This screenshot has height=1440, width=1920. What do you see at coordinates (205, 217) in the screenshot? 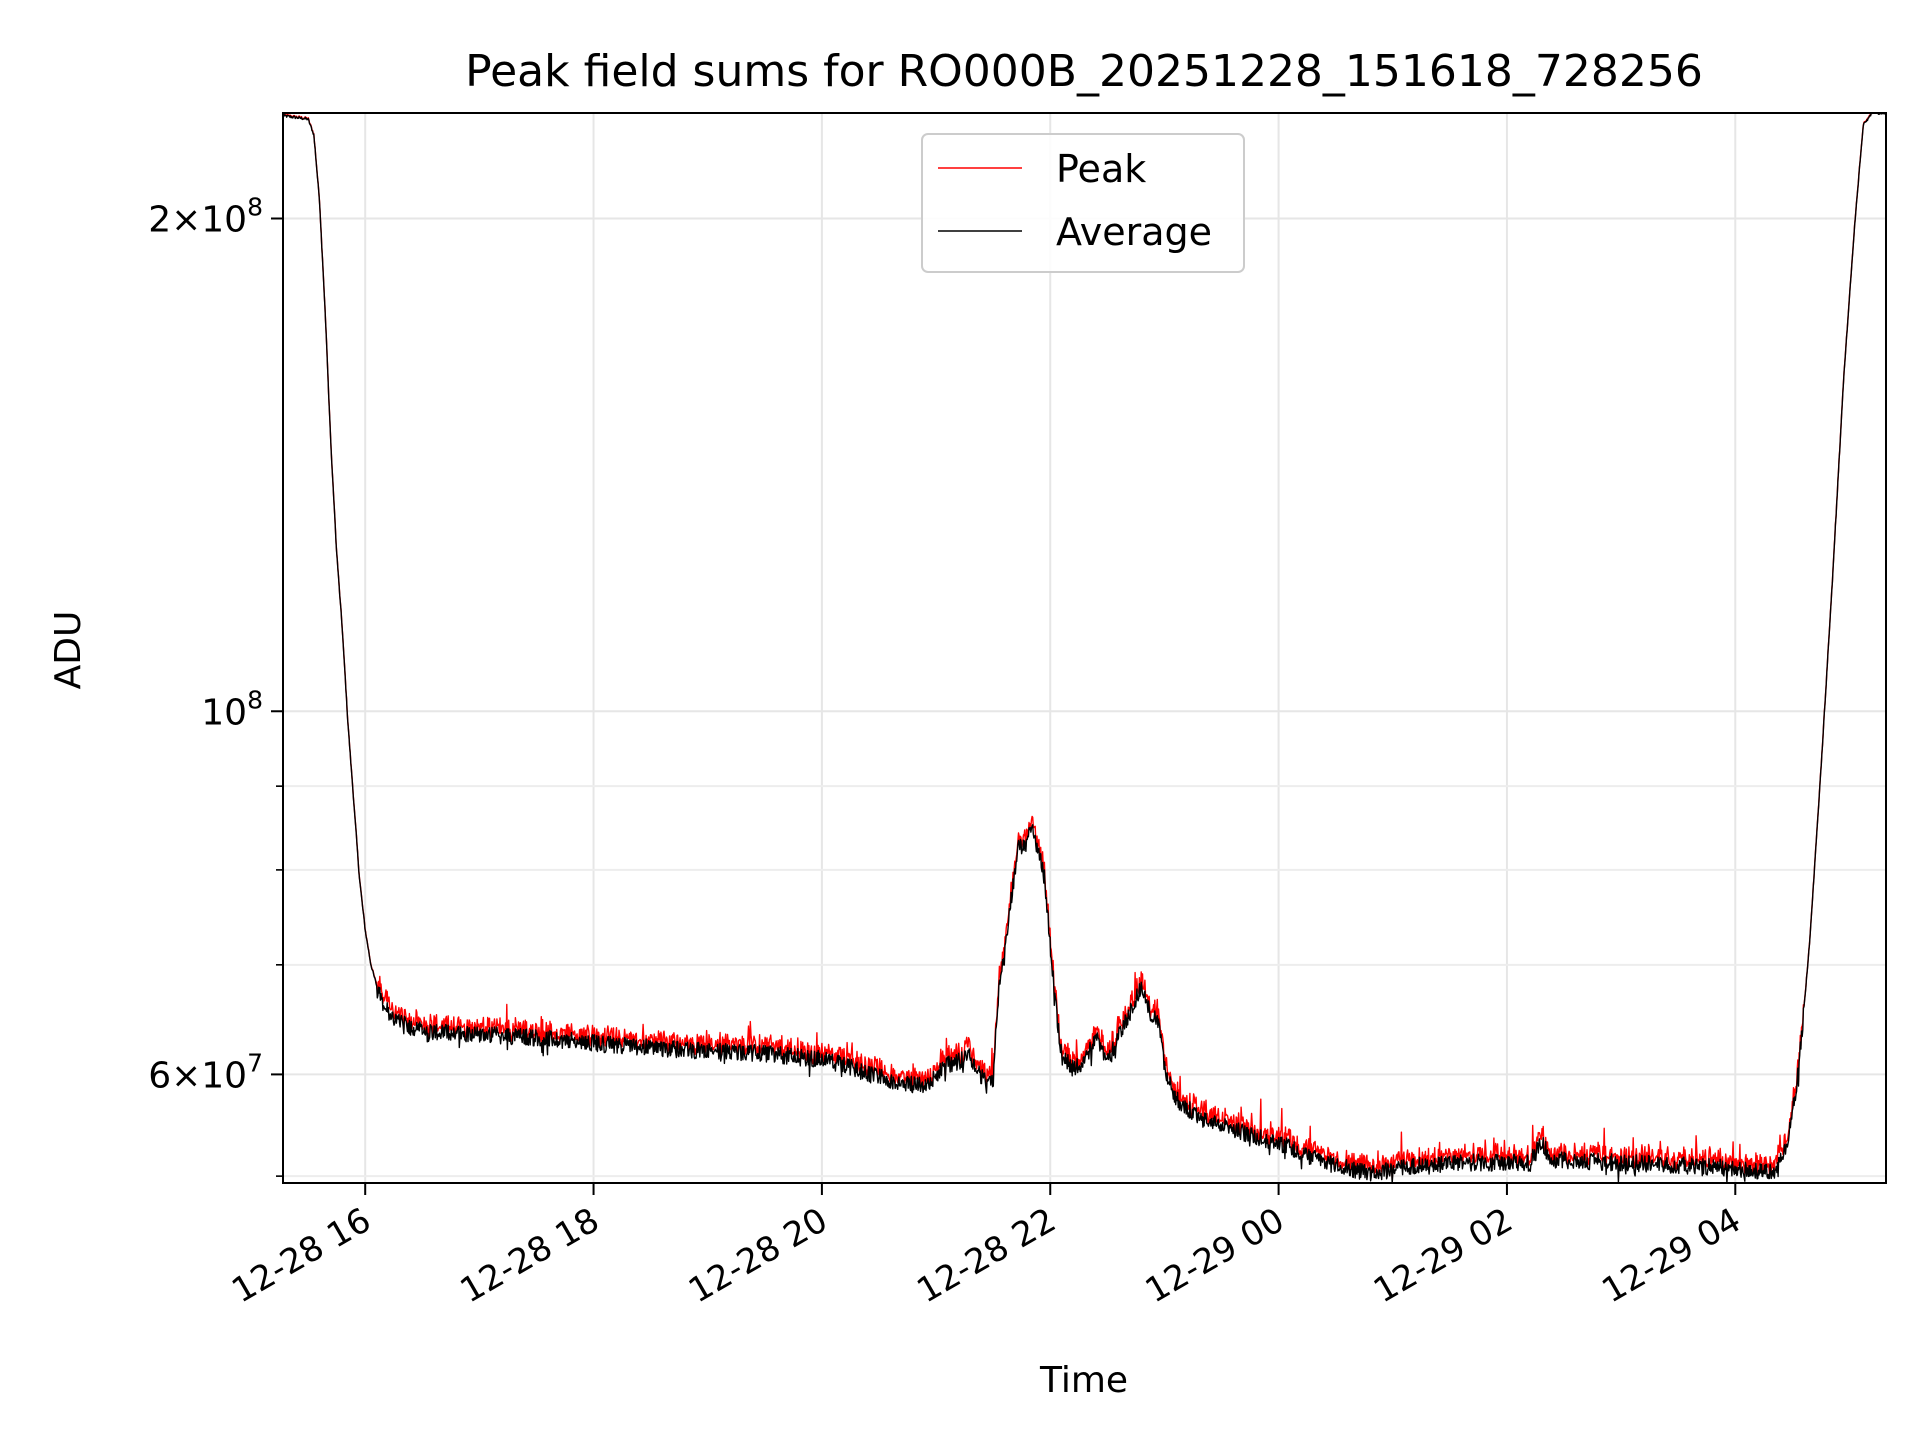
I see `y-tick-label: 2×108` at bounding box center [205, 217].